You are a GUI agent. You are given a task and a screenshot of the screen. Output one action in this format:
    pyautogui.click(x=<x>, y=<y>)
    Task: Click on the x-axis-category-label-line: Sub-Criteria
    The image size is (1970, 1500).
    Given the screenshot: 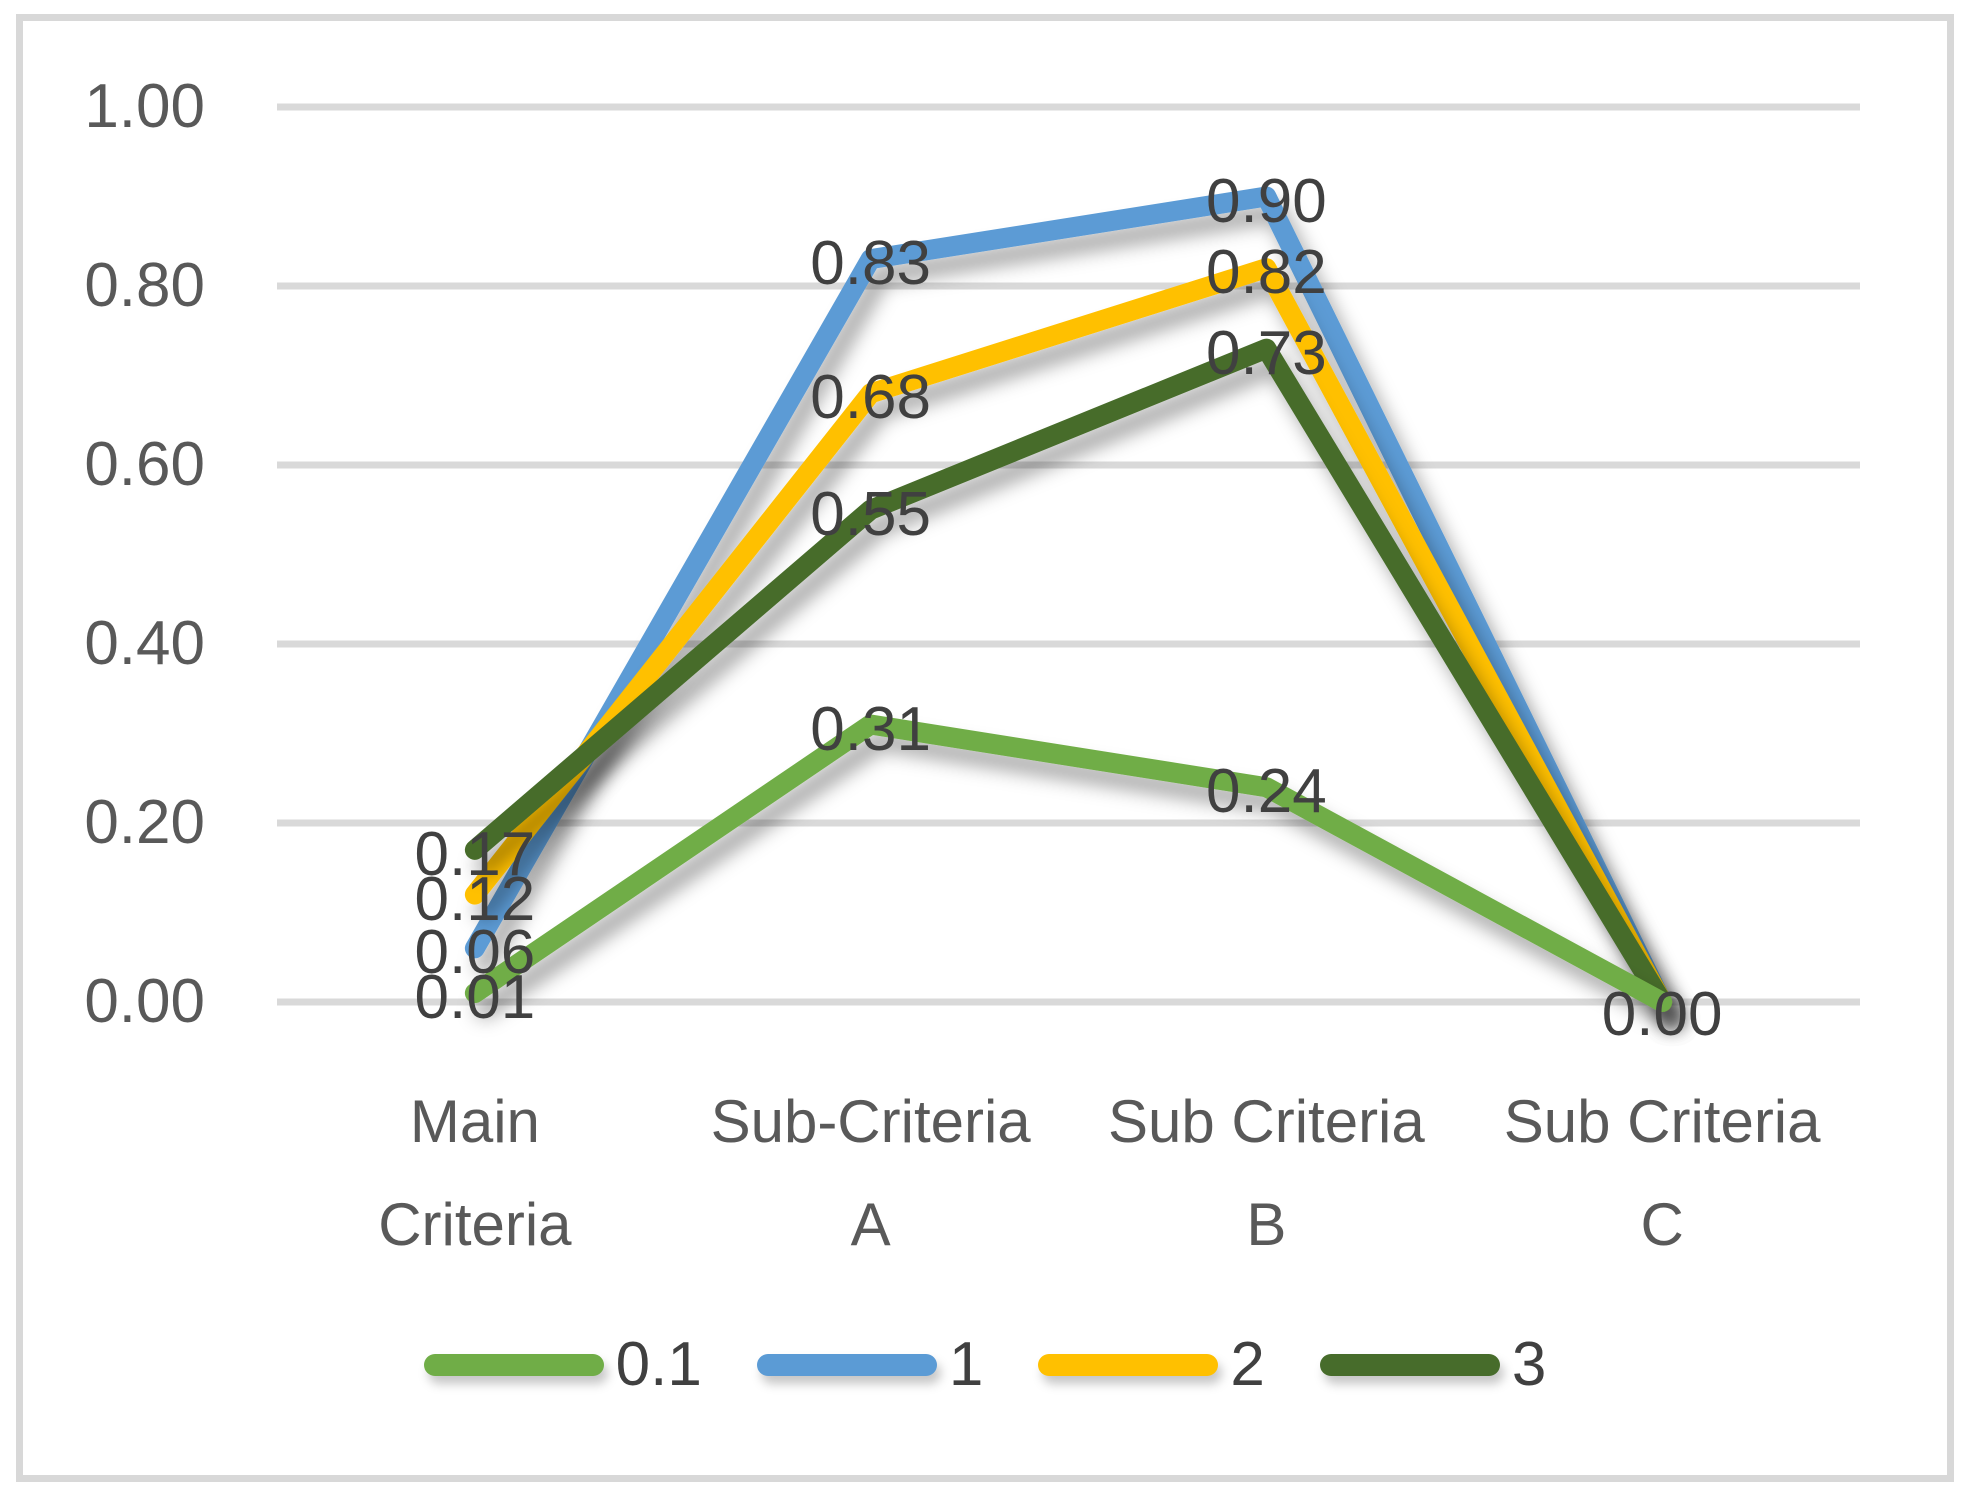 What is the action you would take?
    pyautogui.click(x=870, y=1121)
    